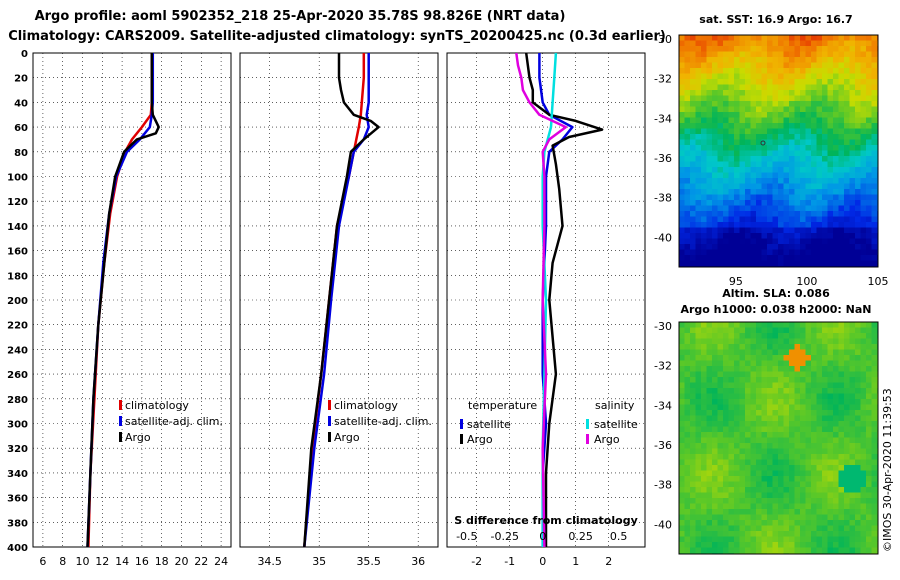 Image resolution: width=900 pixels, height=580 pixels. Describe the element at coordinates (122, 561) in the screenshot. I see `x-tick-label: 14` at that location.